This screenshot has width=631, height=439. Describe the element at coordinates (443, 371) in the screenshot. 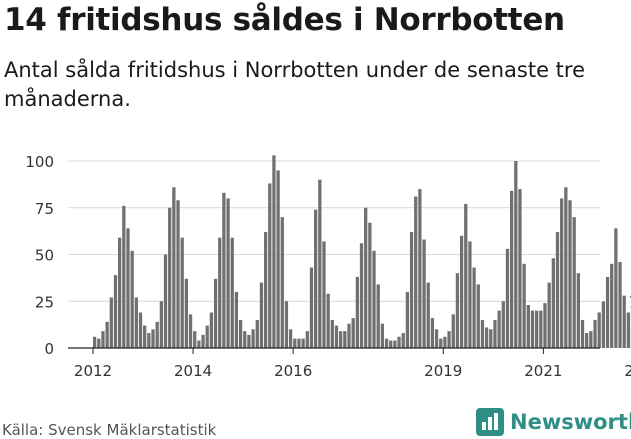

I see `x-tick-label: 2019` at that location.